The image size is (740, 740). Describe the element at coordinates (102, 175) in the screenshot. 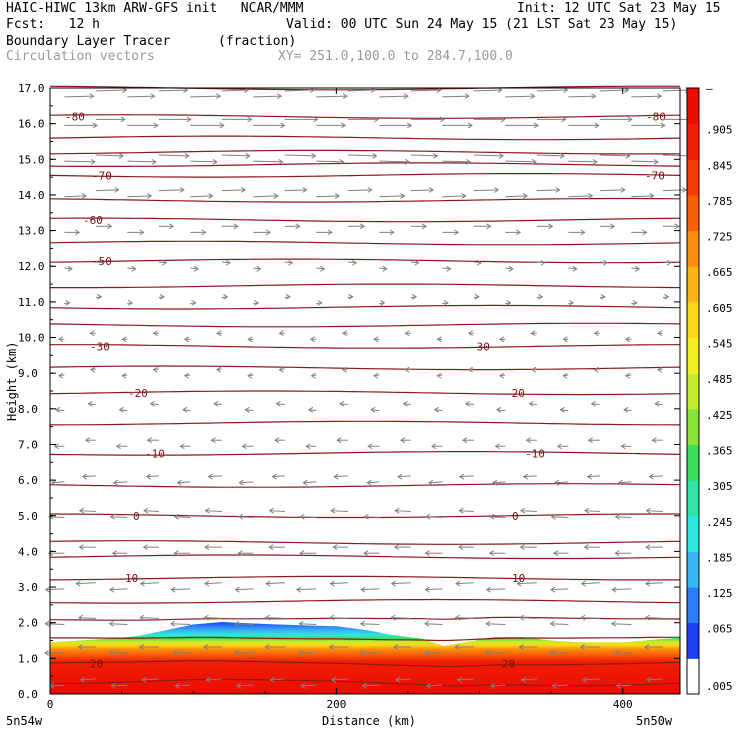

I see `contour-label: -70` at that location.